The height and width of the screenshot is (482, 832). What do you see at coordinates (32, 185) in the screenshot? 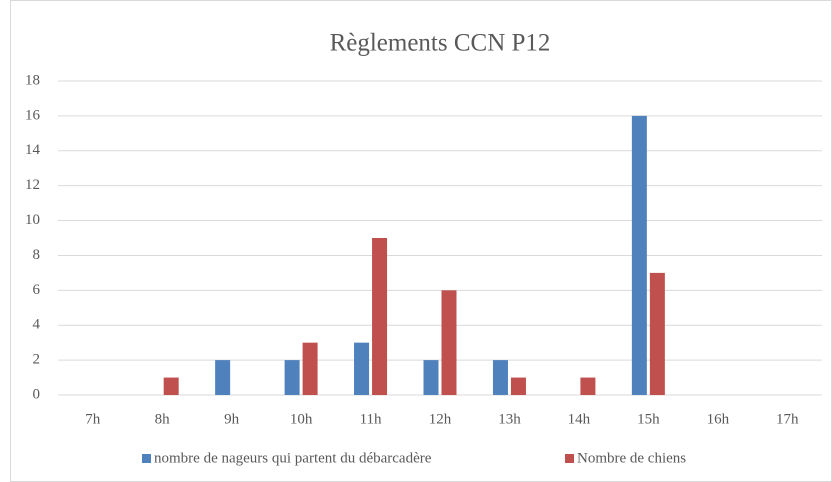
I see `y-tick-label: 12` at bounding box center [32, 185].